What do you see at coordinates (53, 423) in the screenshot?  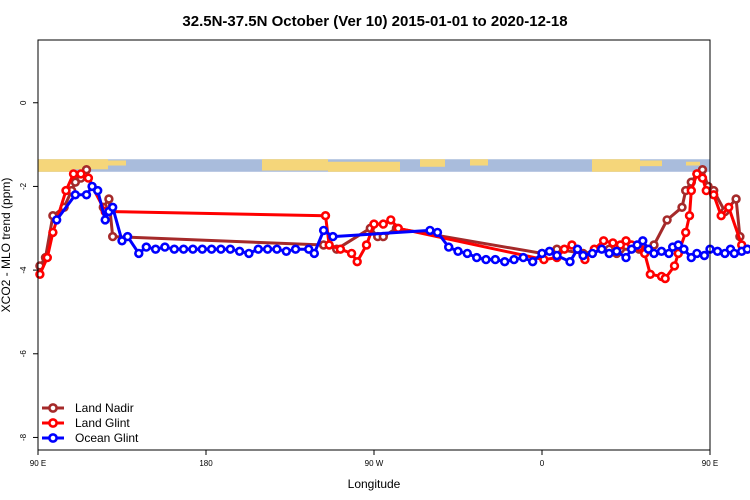 I see `legend-marker` at bounding box center [53, 423].